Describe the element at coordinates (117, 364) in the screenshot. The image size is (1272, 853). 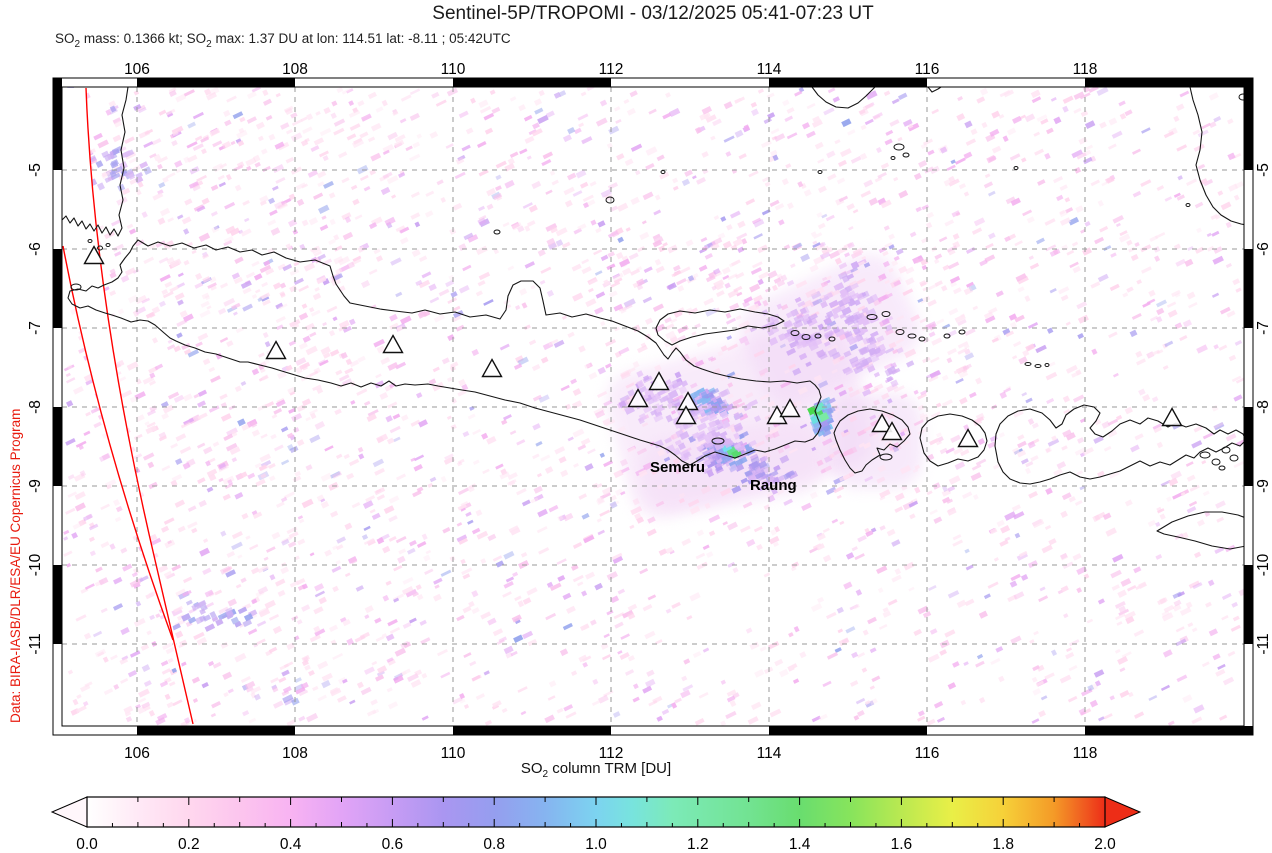
I see `swath-gap` at that location.